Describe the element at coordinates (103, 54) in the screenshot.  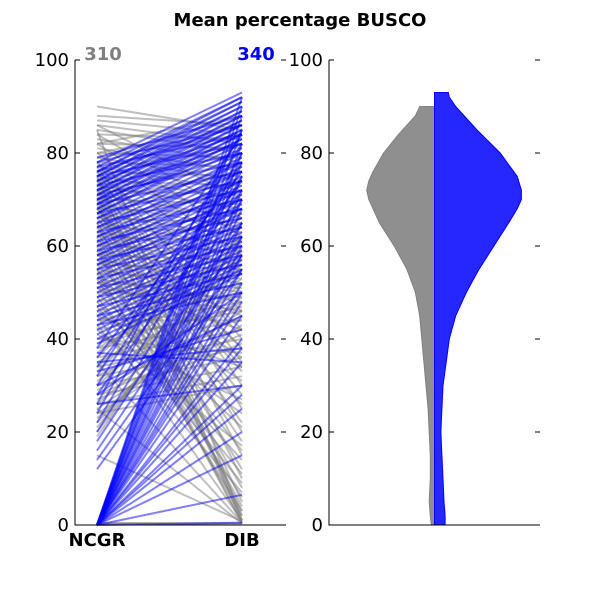
I see `count-label-ncgr: 310` at that location.